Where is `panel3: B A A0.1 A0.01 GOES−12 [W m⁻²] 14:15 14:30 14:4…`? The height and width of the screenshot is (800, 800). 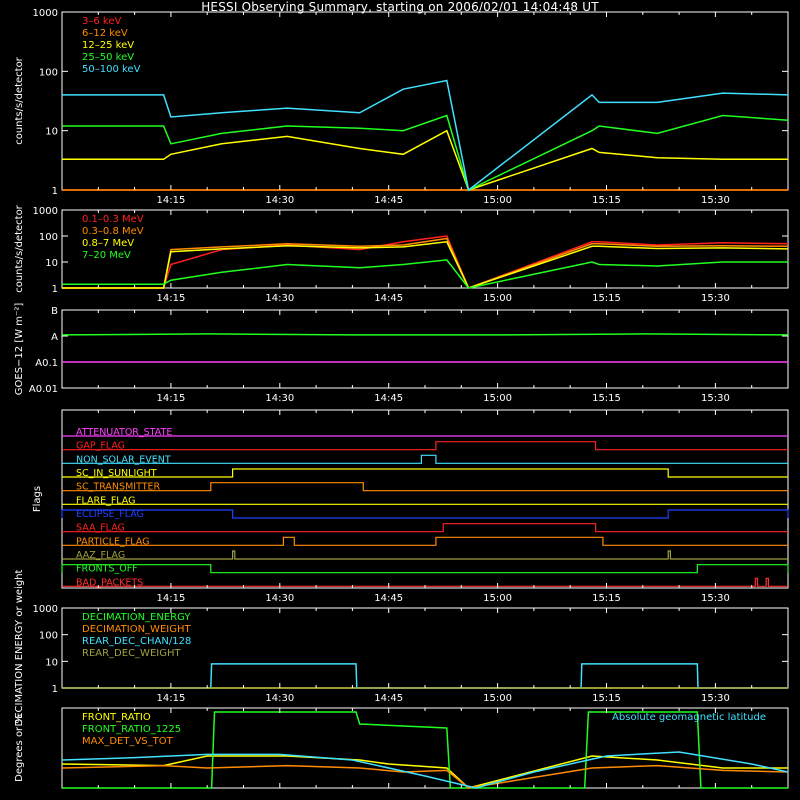
panel3: B A A0.1 A0.01 GOES−12 [W m⁻²] 14:15 14:30 14:4… is located at coordinates (401, 353).